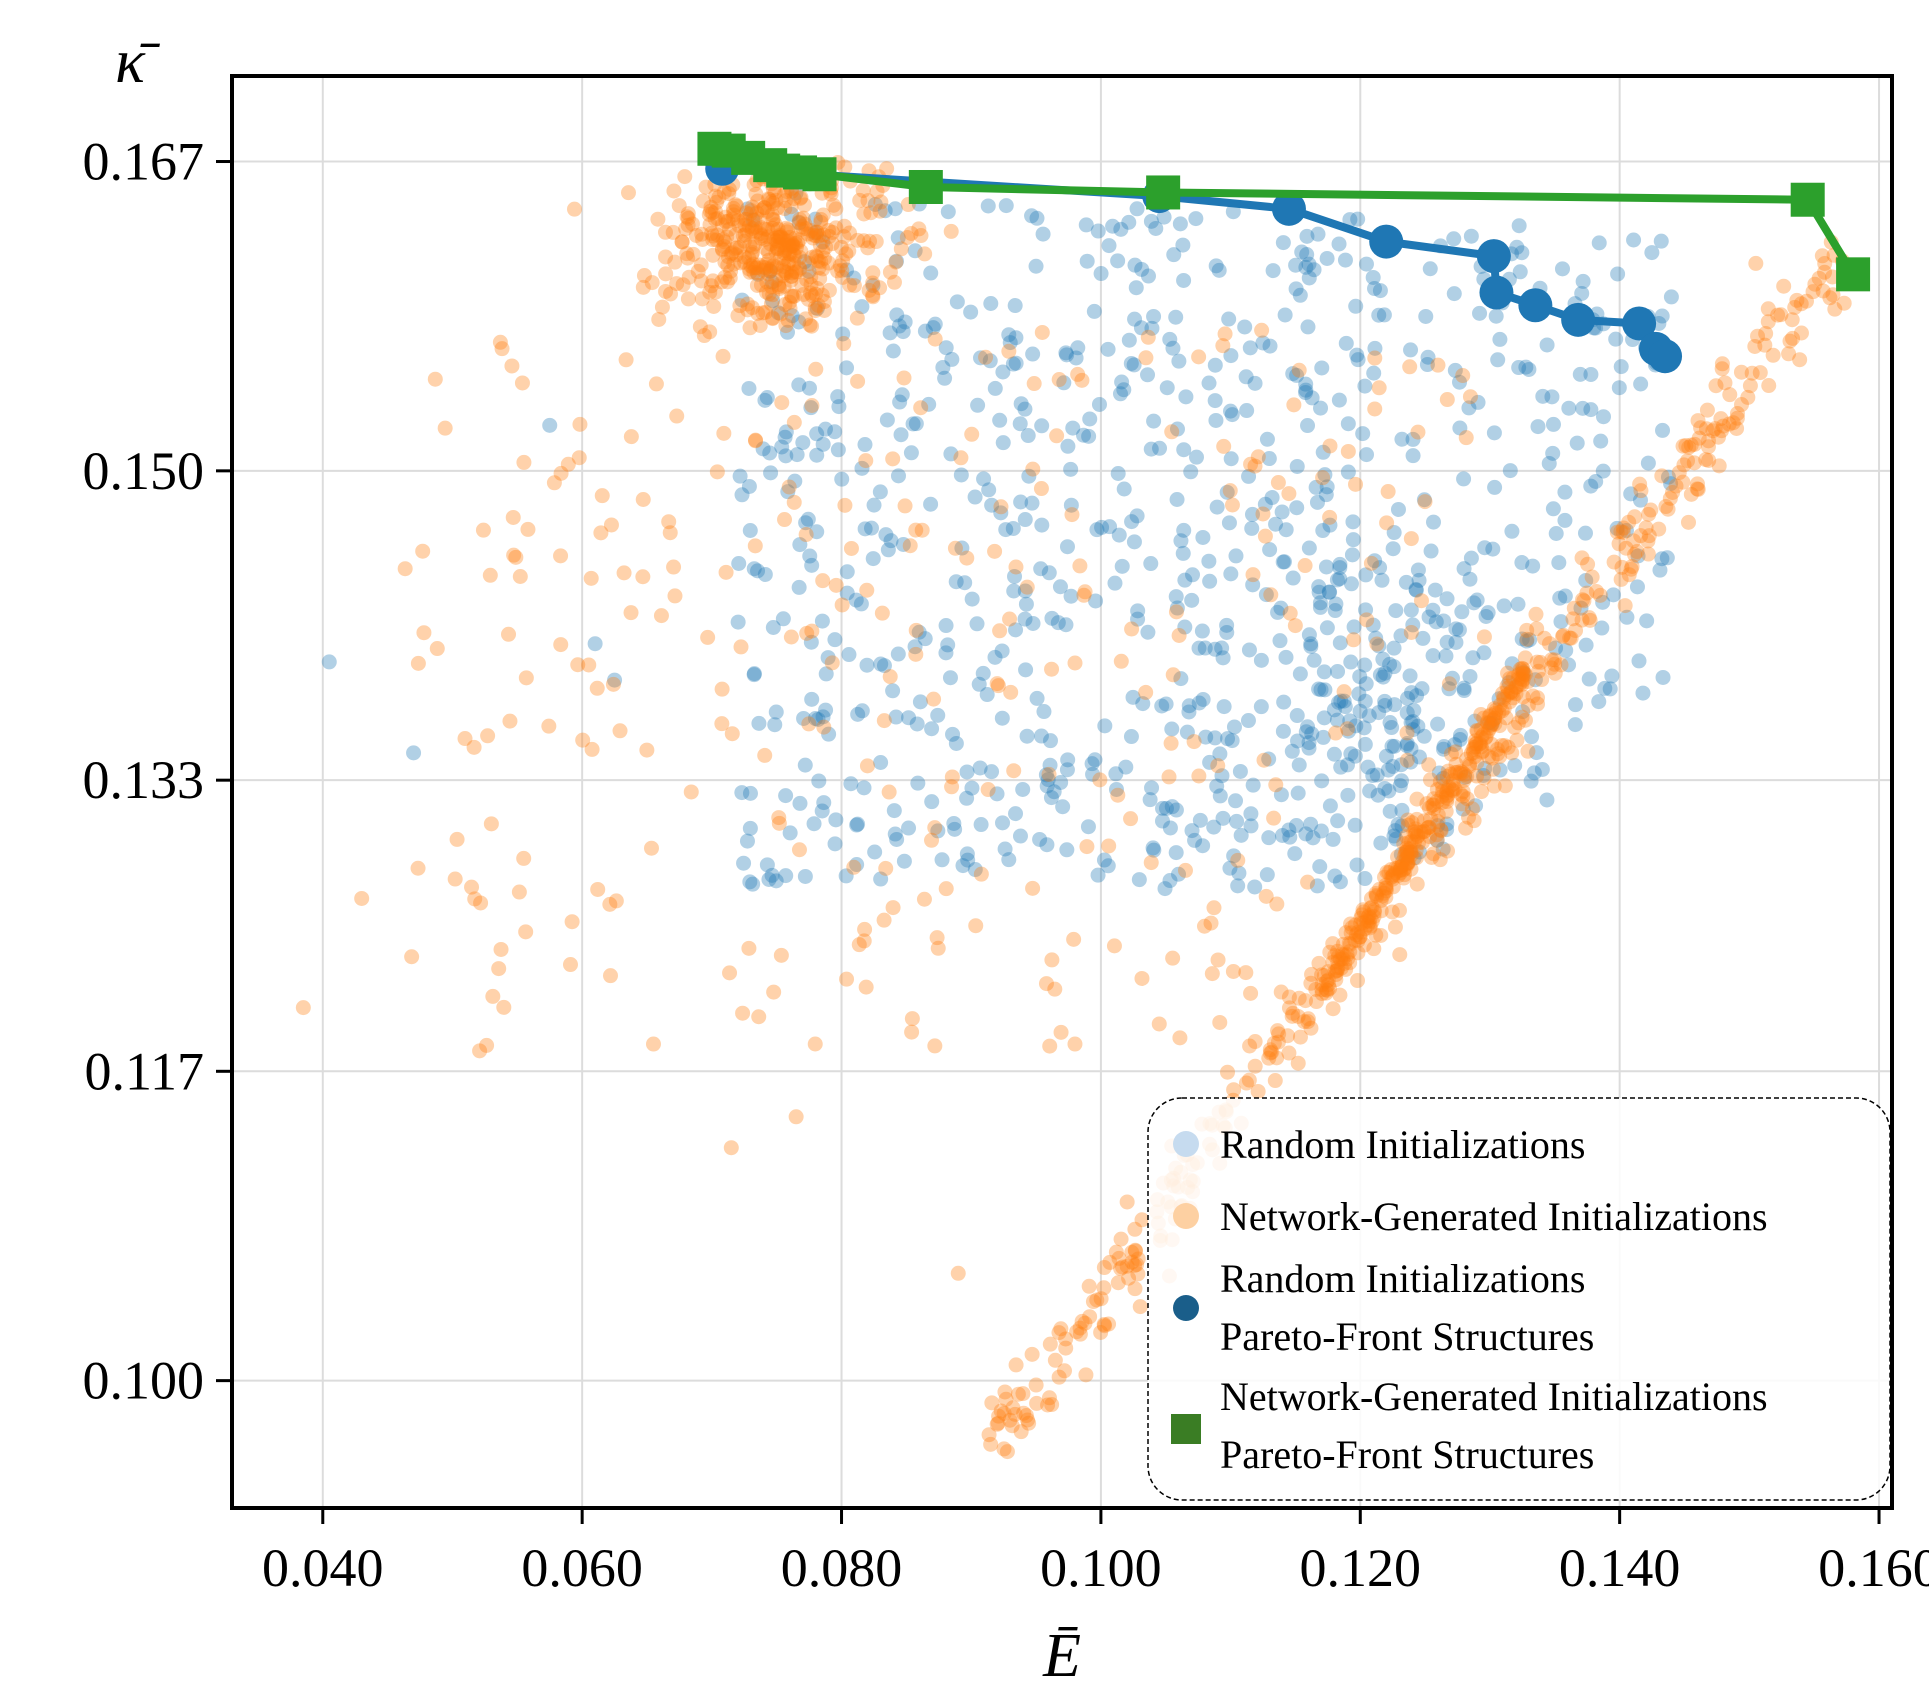  What do you see at coordinates (1186, 1308) in the screenshot?
I see `legend-marker-random-pareto` at bounding box center [1186, 1308].